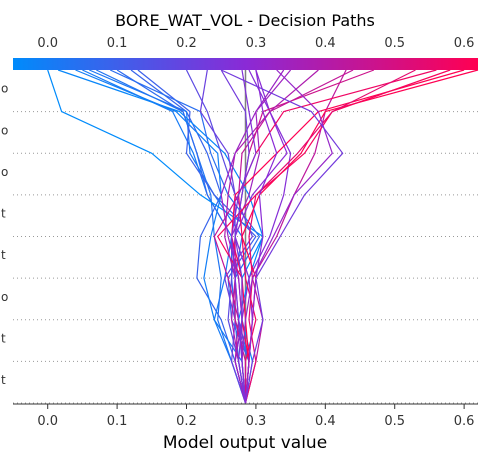 Image resolution: width=493 pixels, height=467 pixels. I want to click on feature-labels: o o o t t o t t, so click(4, 234).